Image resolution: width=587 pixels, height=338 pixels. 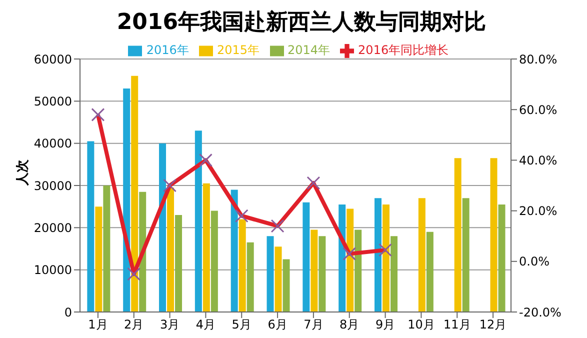 I want to click on x-tick-label: 6月, so click(x=278, y=325).